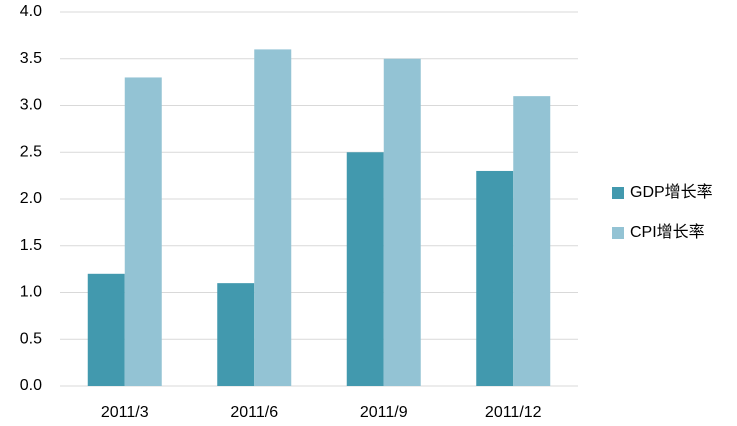  What do you see at coordinates (31, 105) in the screenshot?
I see `y-tick-label: 3.0` at bounding box center [31, 105].